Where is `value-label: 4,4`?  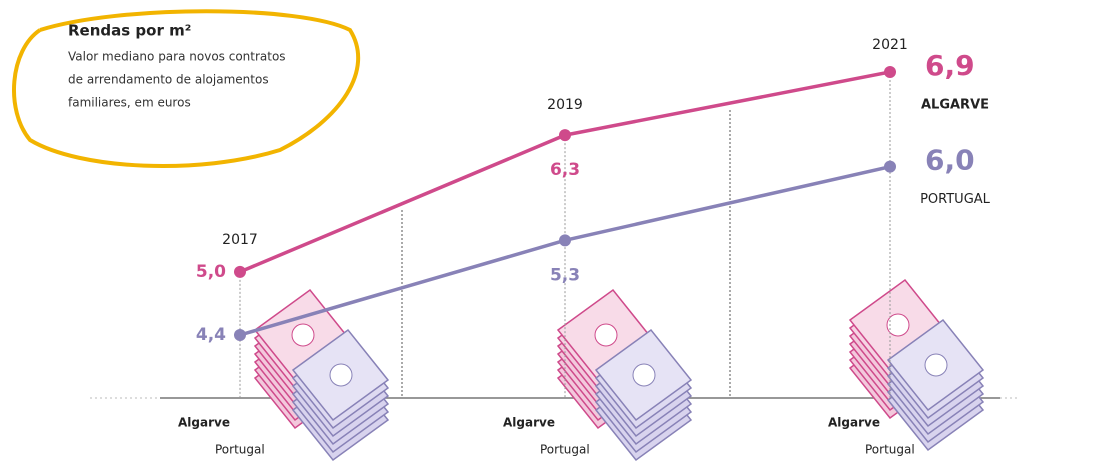 value-label: 4,4 is located at coordinates (211, 335).